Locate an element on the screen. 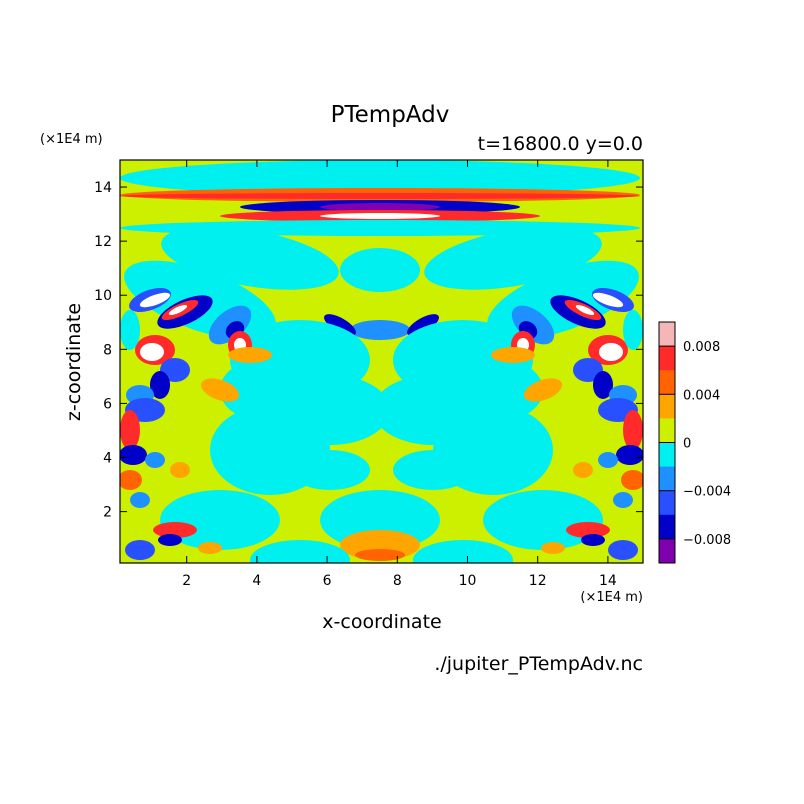 Image resolution: width=804 pixels, height=804 pixels. y-tick-label: 4 is located at coordinates (107, 459).